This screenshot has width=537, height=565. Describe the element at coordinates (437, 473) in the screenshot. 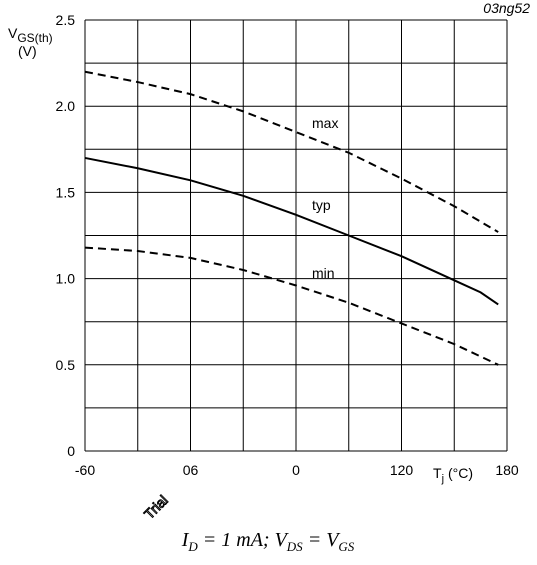

I see `x-label-main: T` at that location.